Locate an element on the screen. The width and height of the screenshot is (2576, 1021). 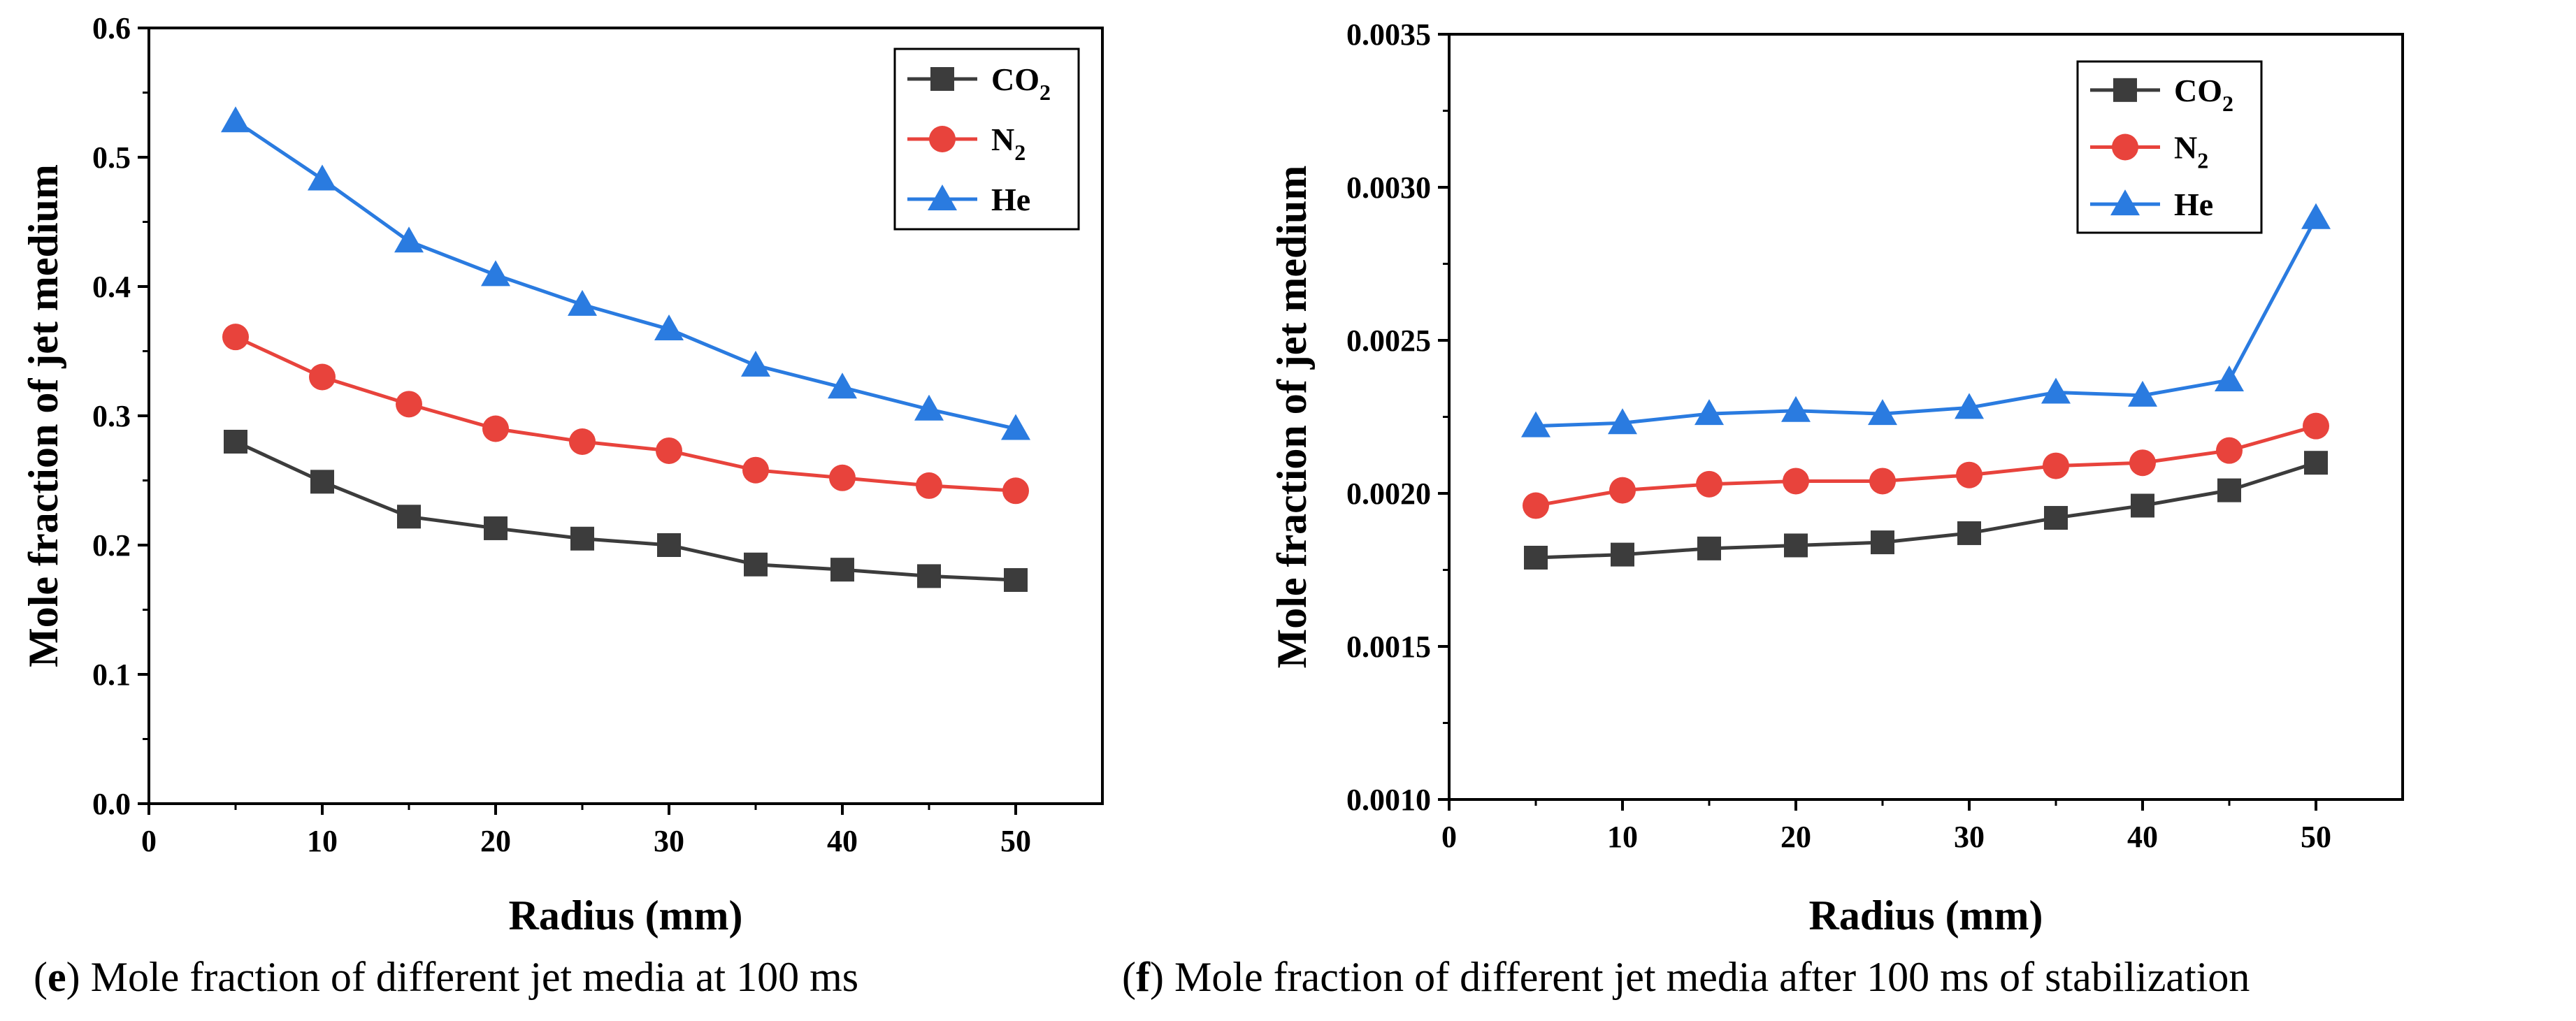
x-tick-label: 30 is located at coordinates (1969, 837).